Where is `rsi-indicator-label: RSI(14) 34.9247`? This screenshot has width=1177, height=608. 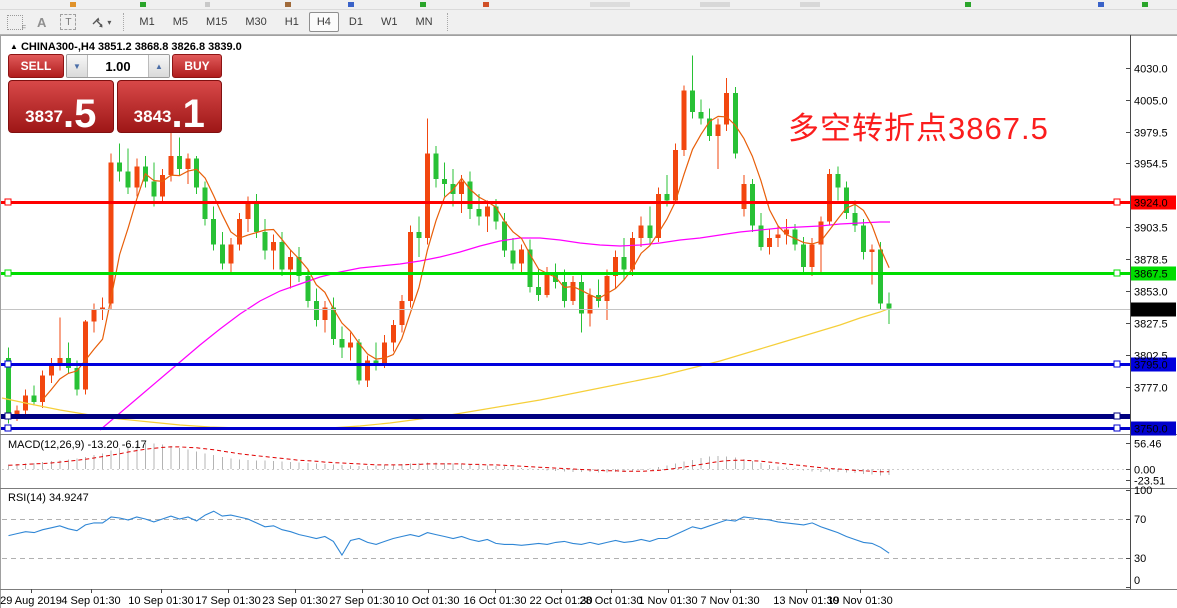
rsi-indicator-label: RSI(14) 34.9247 is located at coordinates (48, 498).